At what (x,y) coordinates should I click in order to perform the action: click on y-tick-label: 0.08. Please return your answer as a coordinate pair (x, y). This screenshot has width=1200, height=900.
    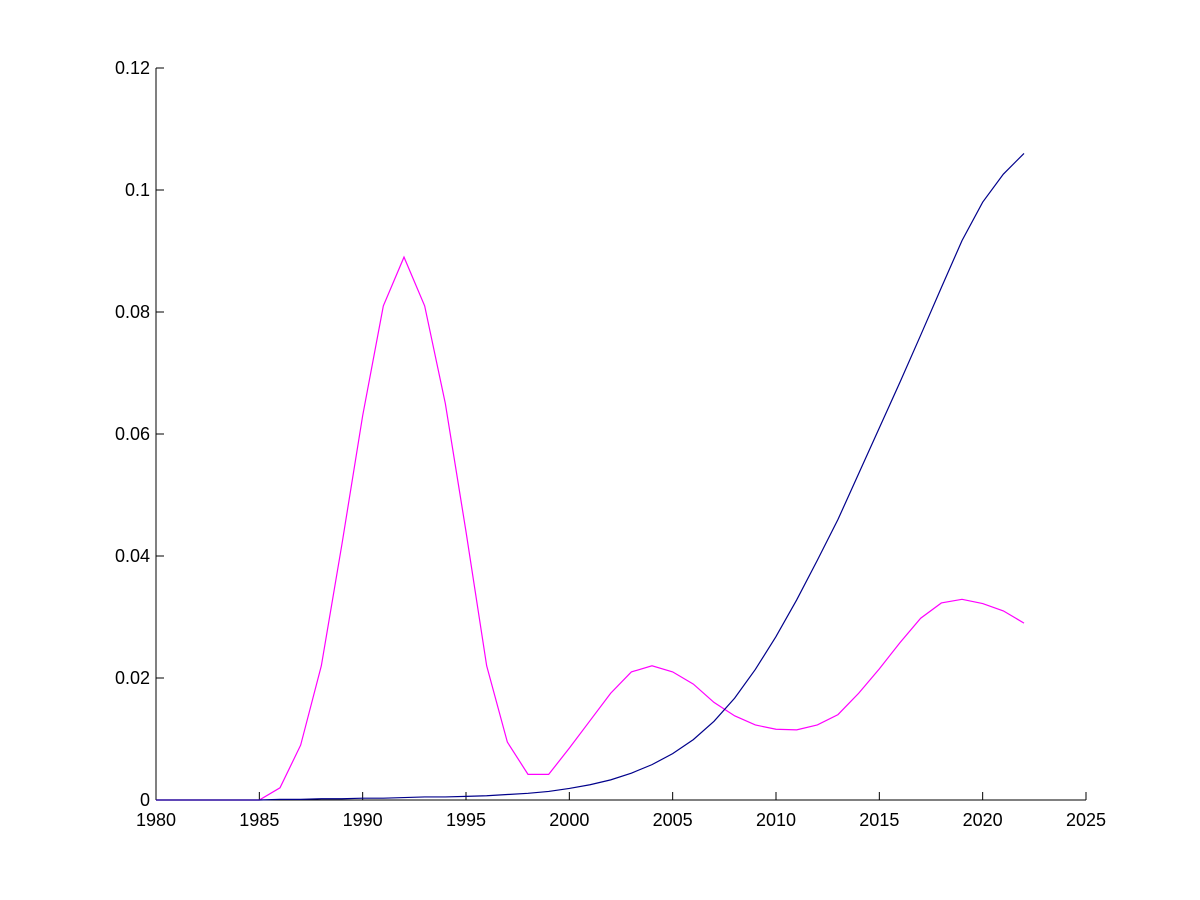
    Looking at the image, I should click on (132, 312).